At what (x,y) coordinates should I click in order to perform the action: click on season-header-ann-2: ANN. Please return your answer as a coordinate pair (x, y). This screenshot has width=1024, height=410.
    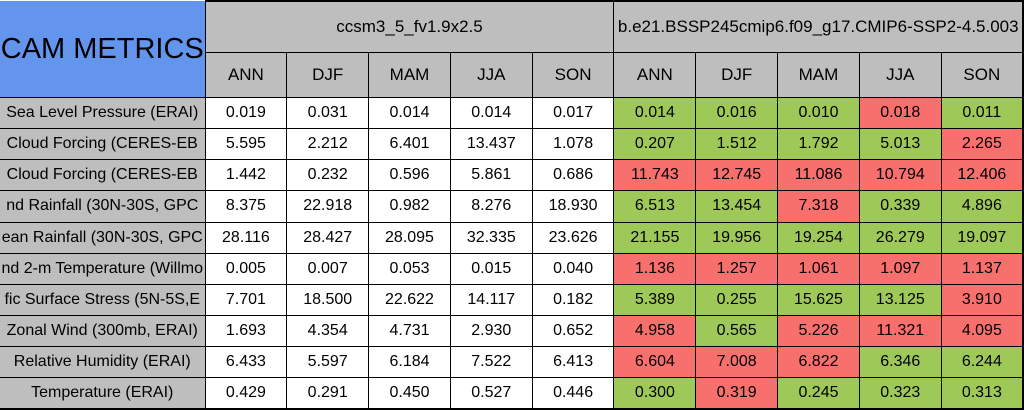
    Looking at the image, I should click on (655, 75).